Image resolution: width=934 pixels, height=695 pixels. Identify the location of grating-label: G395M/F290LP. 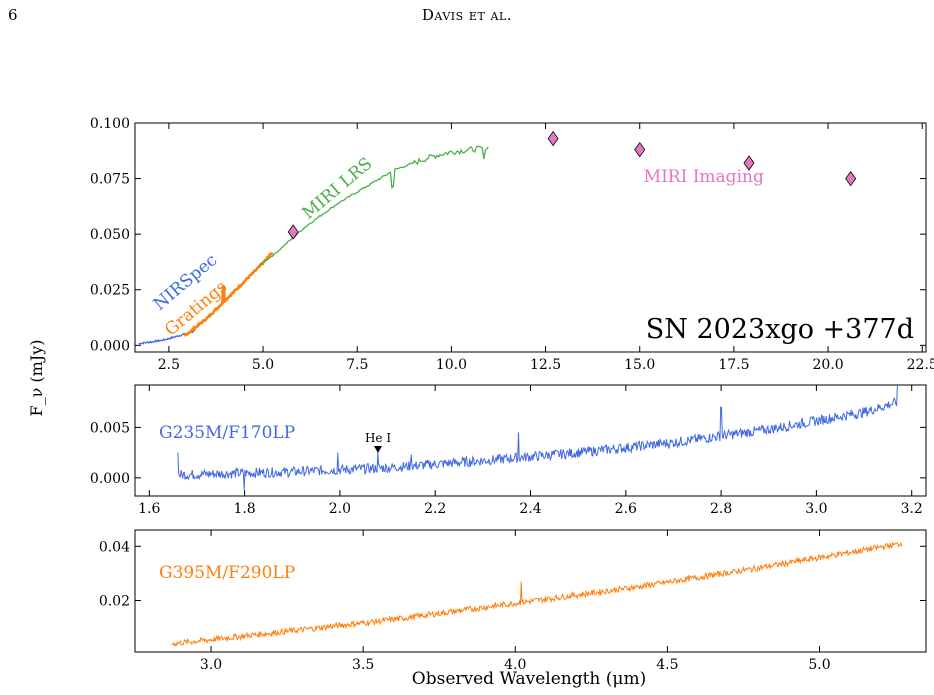
(227, 573).